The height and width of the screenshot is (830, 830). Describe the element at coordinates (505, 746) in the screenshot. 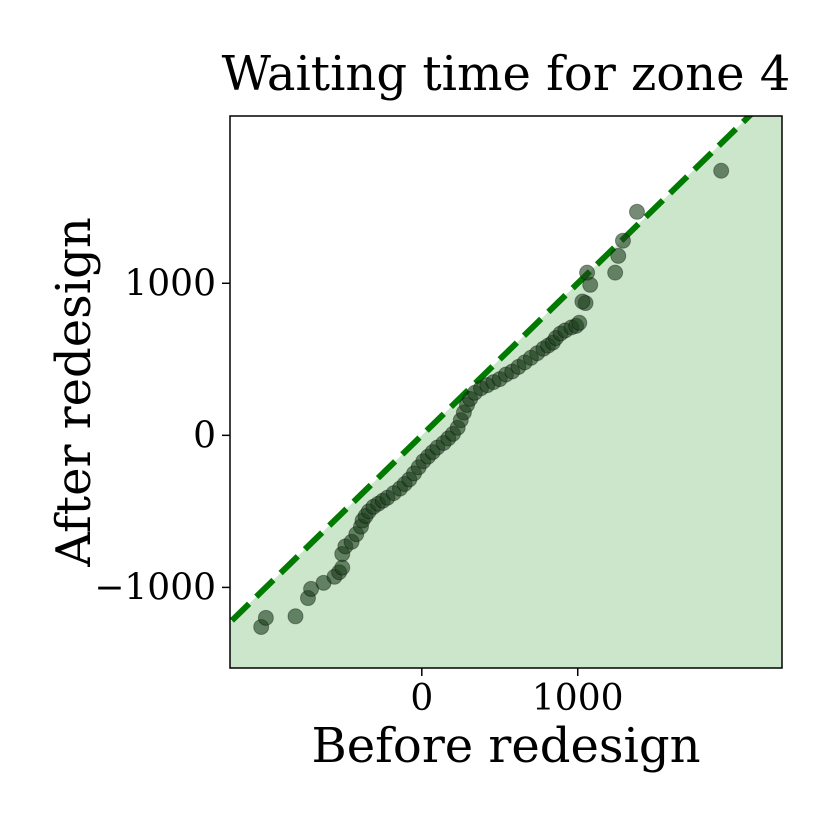

I see `x-axis-label: Before redesign` at that location.